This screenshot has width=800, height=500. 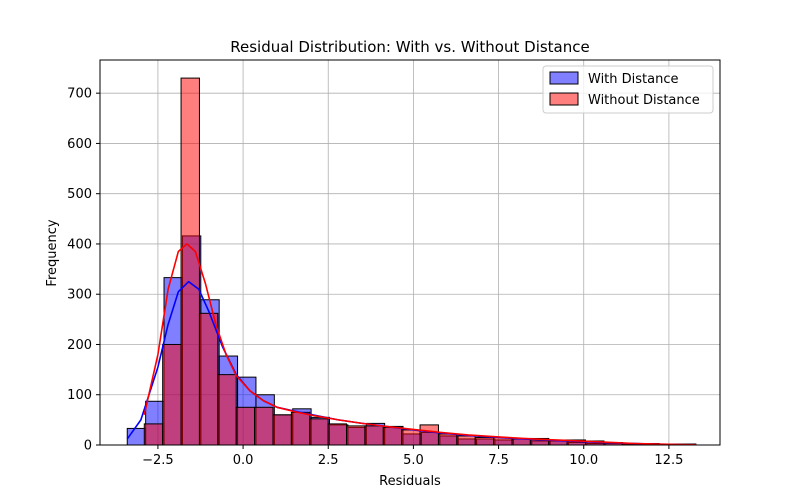 What do you see at coordinates (564, 78) in the screenshot?
I see `legend-swatch-with-distance` at bounding box center [564, 78].